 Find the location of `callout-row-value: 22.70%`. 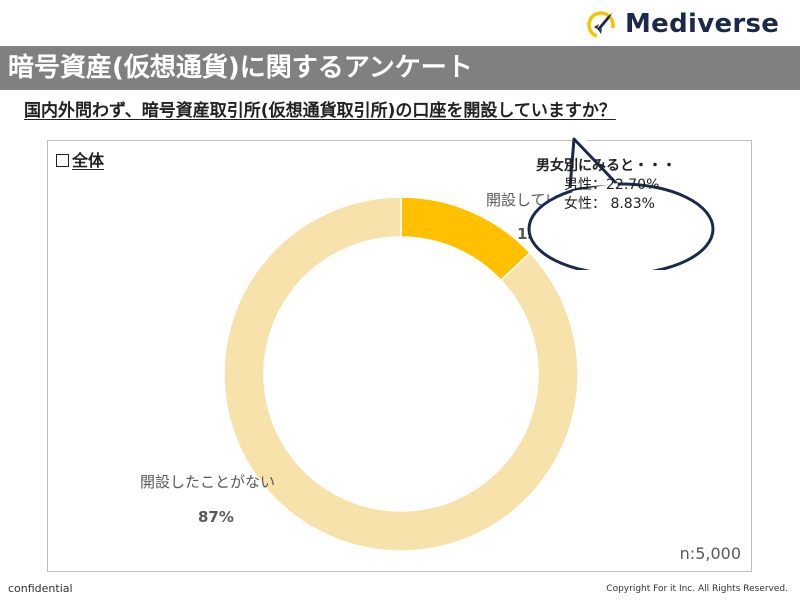

callout-row-value: 22.70% is located at coordinates (633, 185).